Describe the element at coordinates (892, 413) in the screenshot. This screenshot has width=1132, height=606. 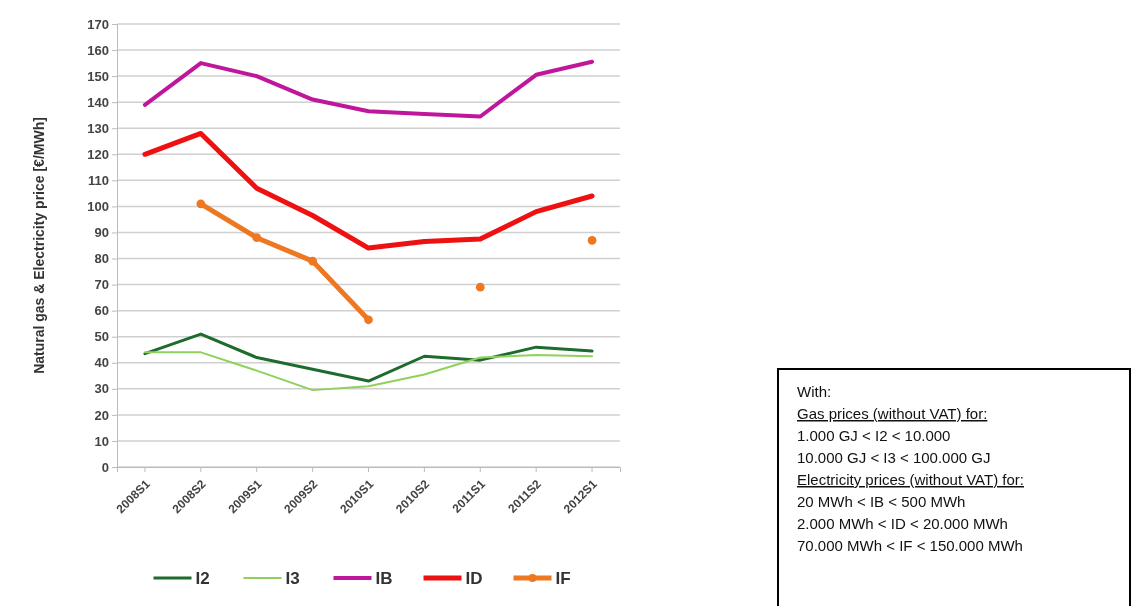
I see `text: Gas prices (without VAT) for:` at that location.